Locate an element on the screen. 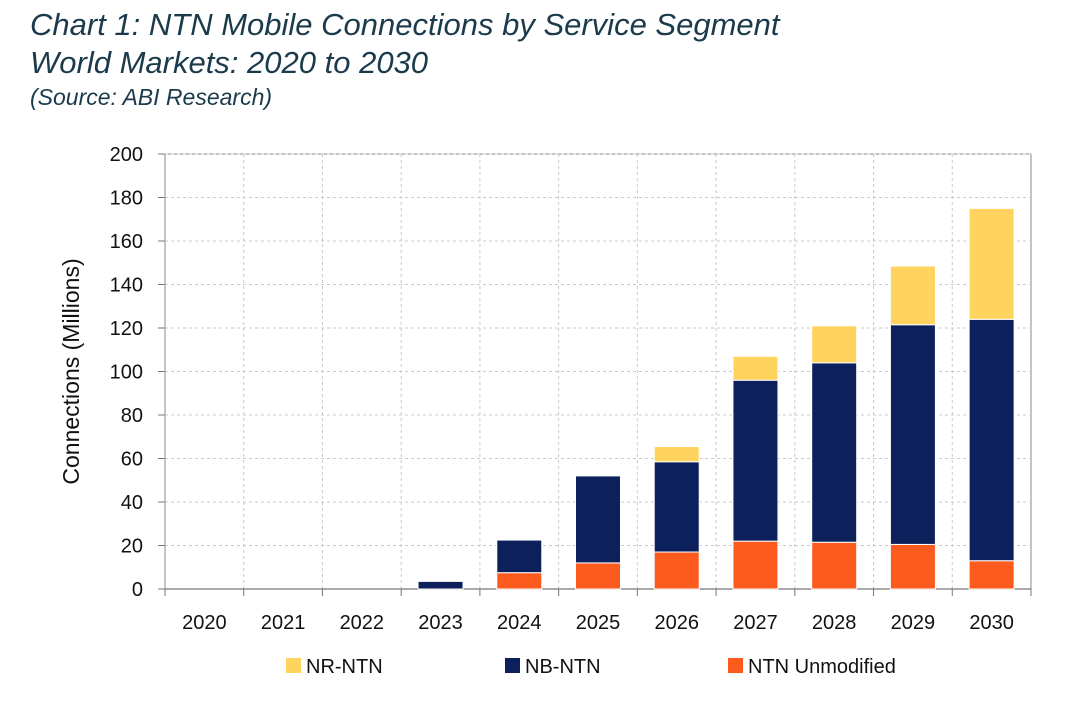  y-tick-label: 180 is located at coordinates (126, 199).